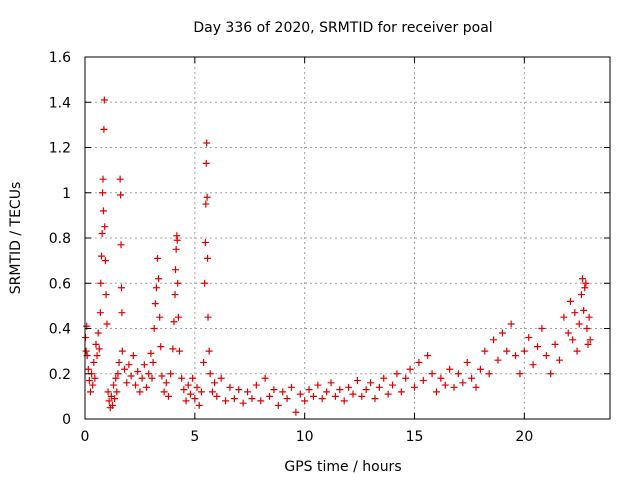  What do you see at coordinates (415, 437) in the screenshot?
I see `x-tick-label: 15` at bounding box center [415, 437].